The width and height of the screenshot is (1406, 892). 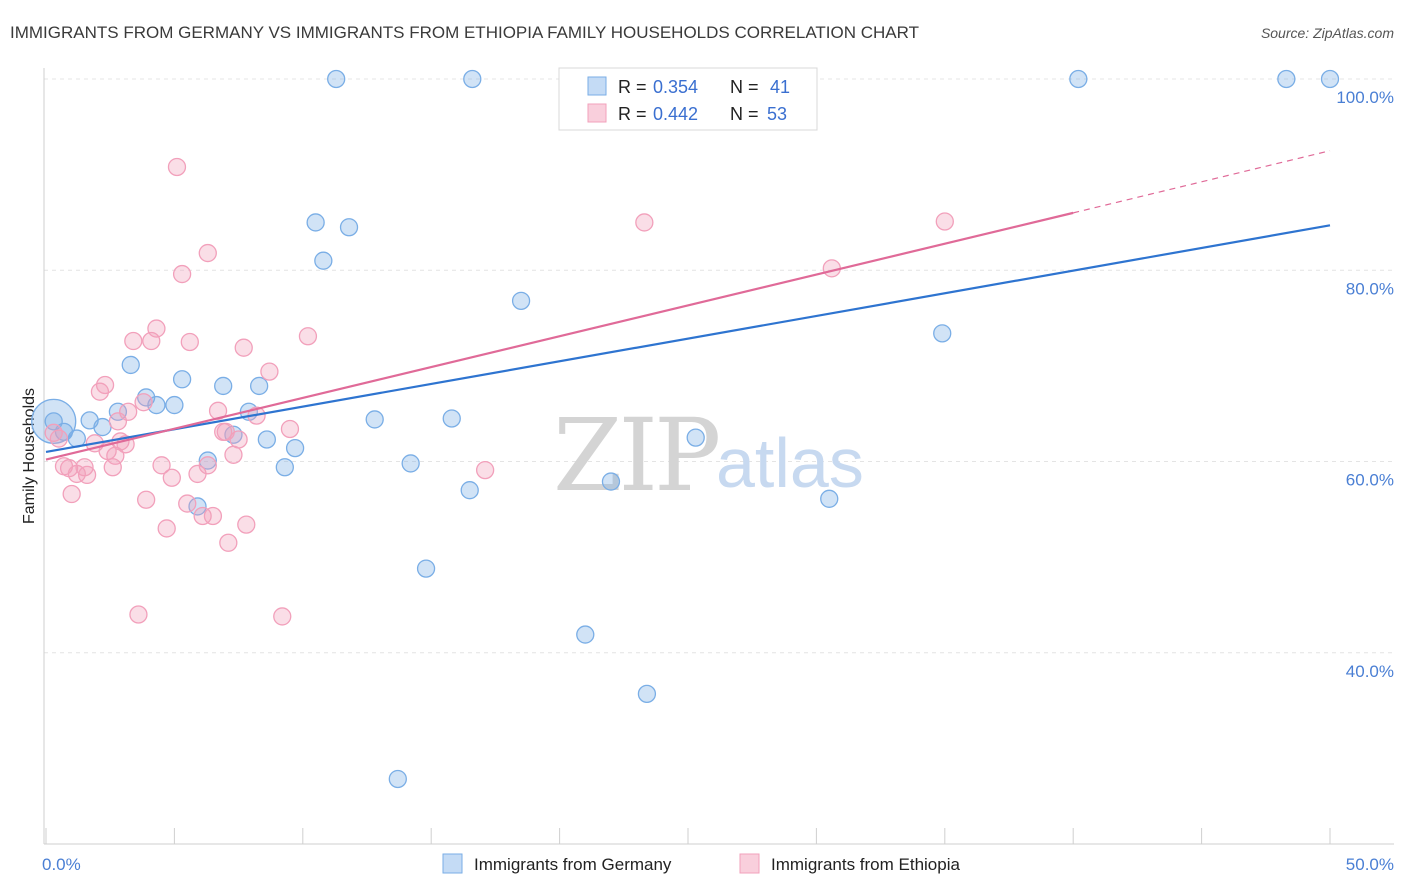 I want to click on legend-ethiopia-r-value: 0.442, so click(x=675, y=114).